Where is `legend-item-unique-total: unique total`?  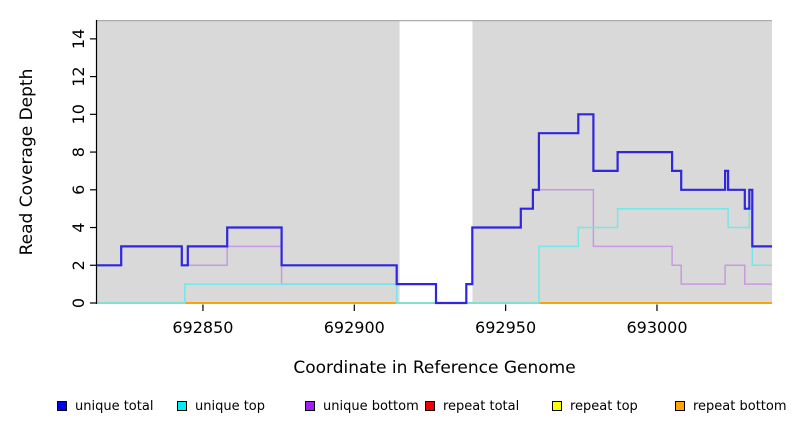 legend-item-unique-total: unique total is located at coordinates (105, 406).